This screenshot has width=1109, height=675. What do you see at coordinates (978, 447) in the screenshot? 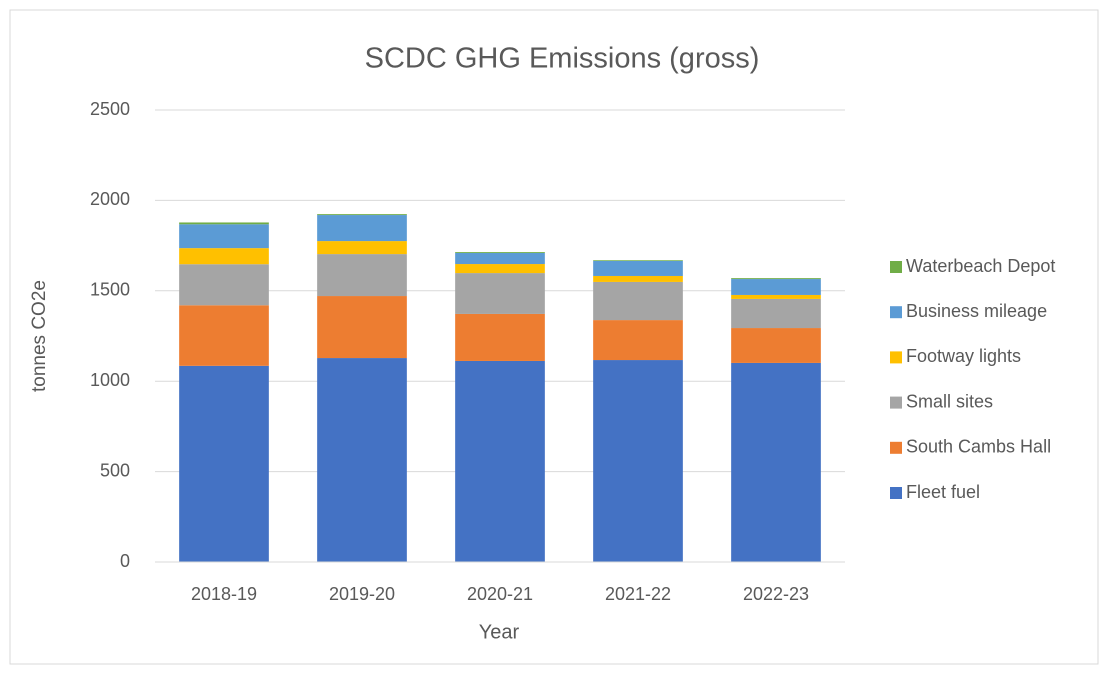
I see `legend-label: South Cambs Hall` at bounding box center [978, 447].